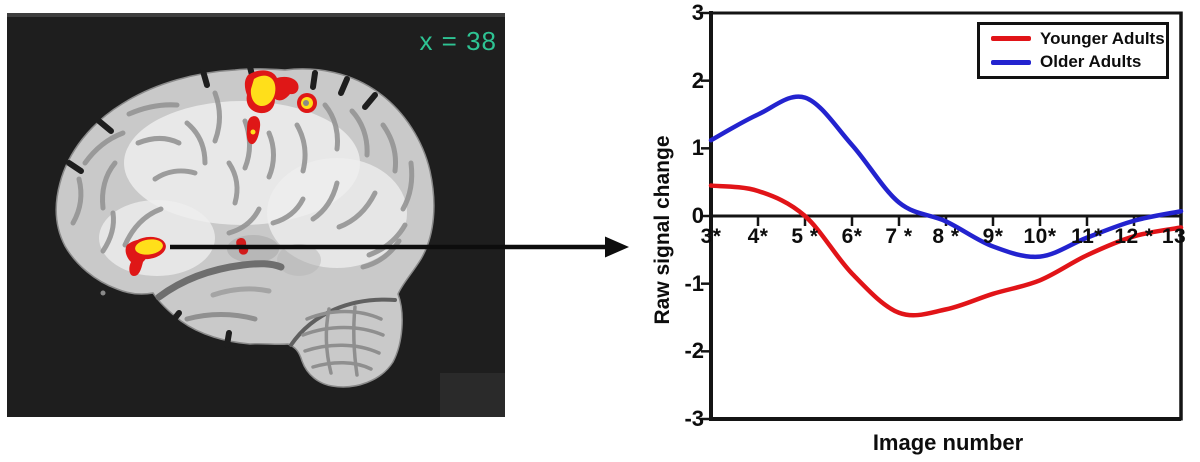 Image resolution: width=1200 pixels, height=462 pixels. I want to click on x-tick-label: 13, so click(1174, 236).